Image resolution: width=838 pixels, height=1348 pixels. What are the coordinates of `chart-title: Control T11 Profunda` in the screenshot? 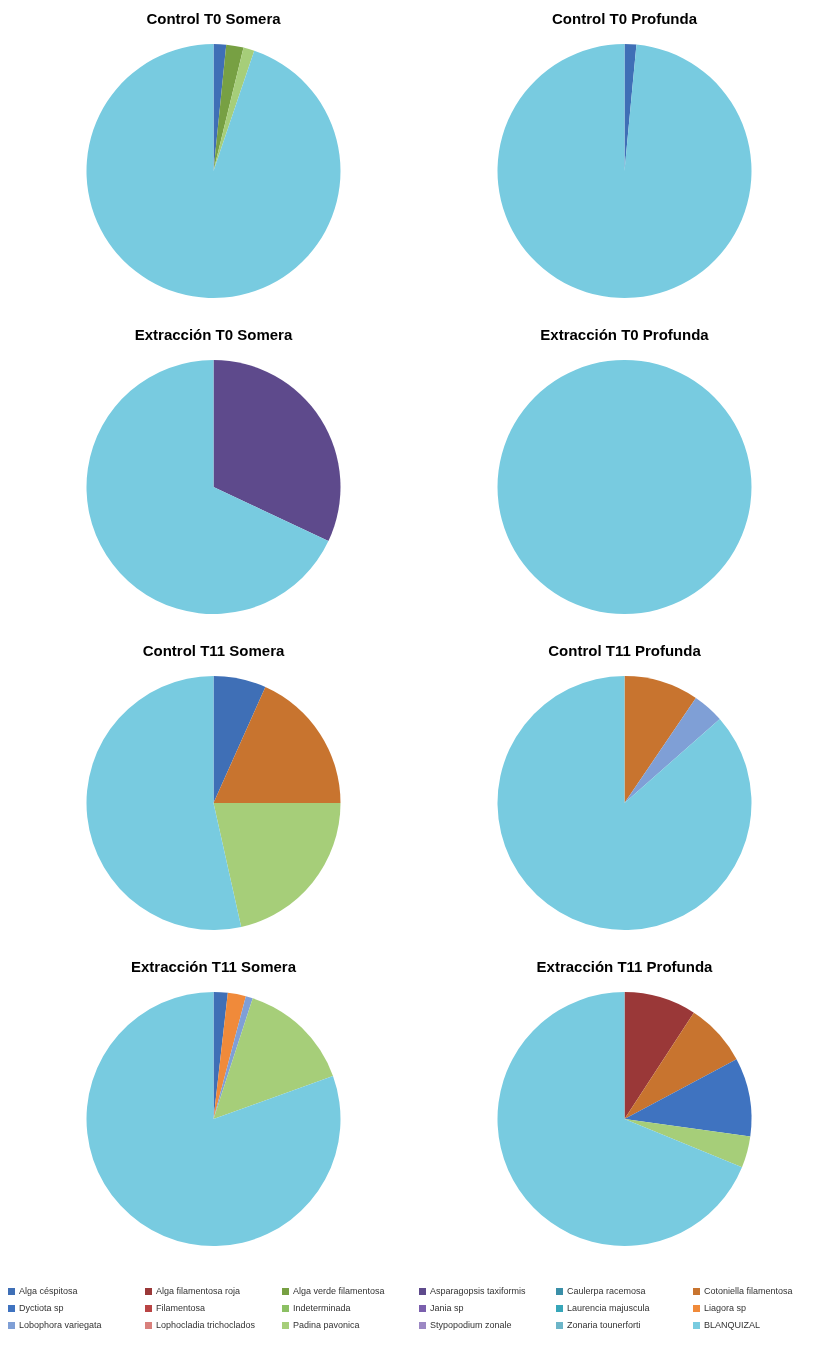 It's located at (624, 651).